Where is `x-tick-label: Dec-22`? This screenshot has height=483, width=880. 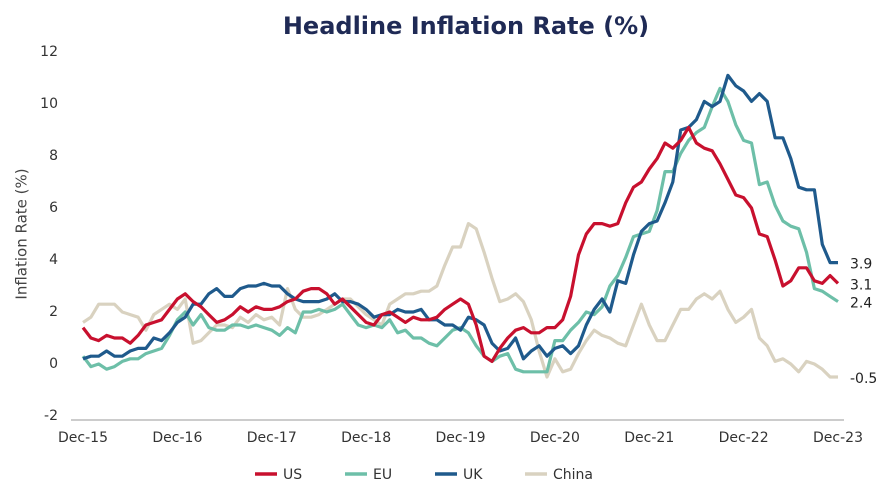 x-tick-label: Dec-22 is located at coordinates (744, 438).